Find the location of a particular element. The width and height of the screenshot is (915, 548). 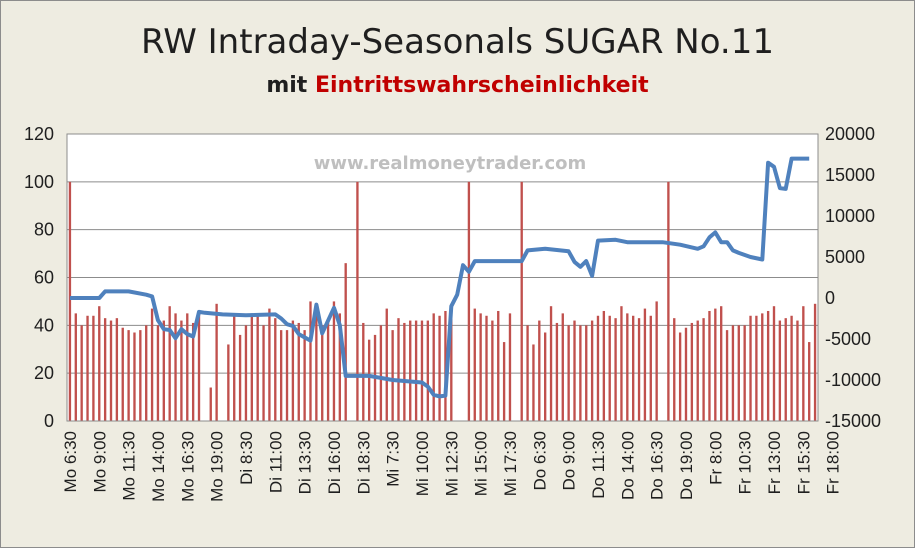

x-tick-label: Di 13:30 is located at coordinates (305, 462).